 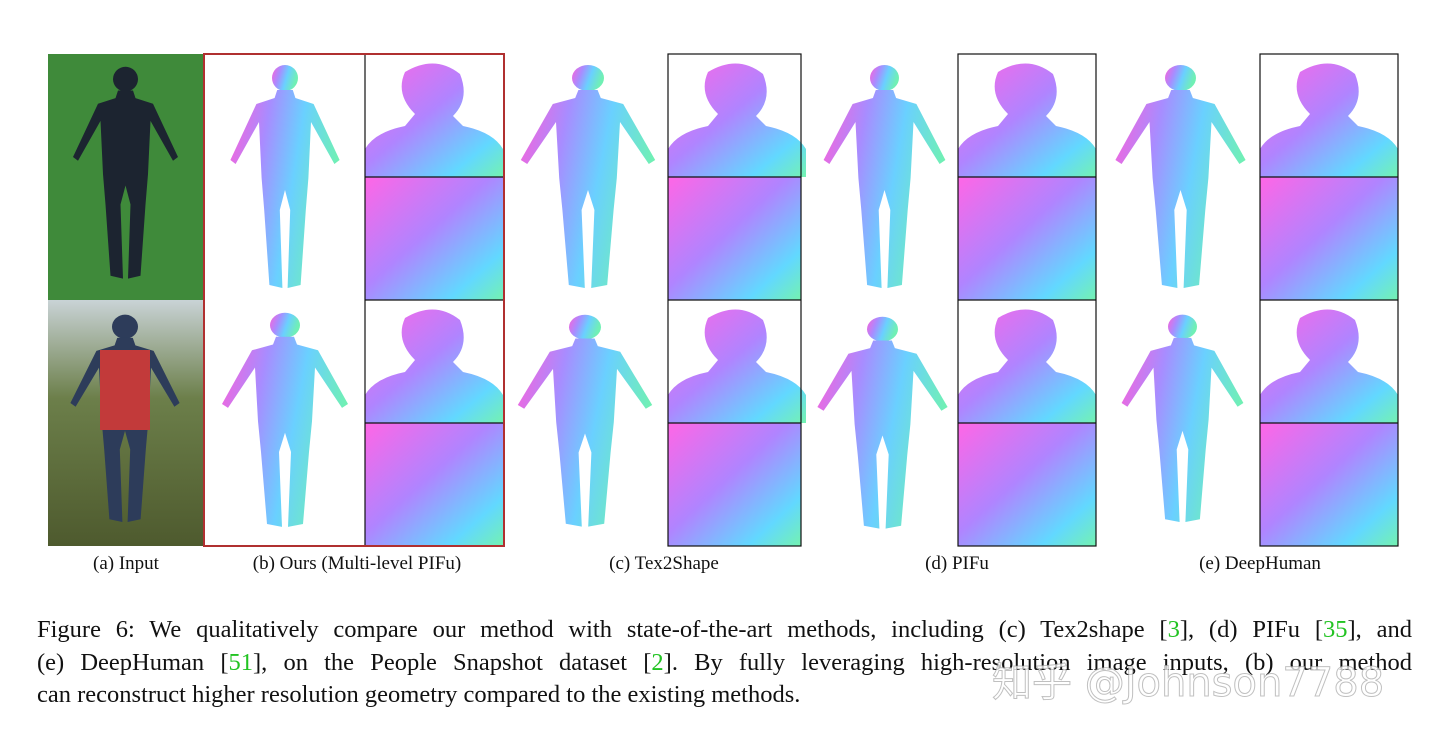 What do you see at coordinates (126, 563) in the screenshot?
I see `panel-label: (a) Input` at bounding box center [126, 563].